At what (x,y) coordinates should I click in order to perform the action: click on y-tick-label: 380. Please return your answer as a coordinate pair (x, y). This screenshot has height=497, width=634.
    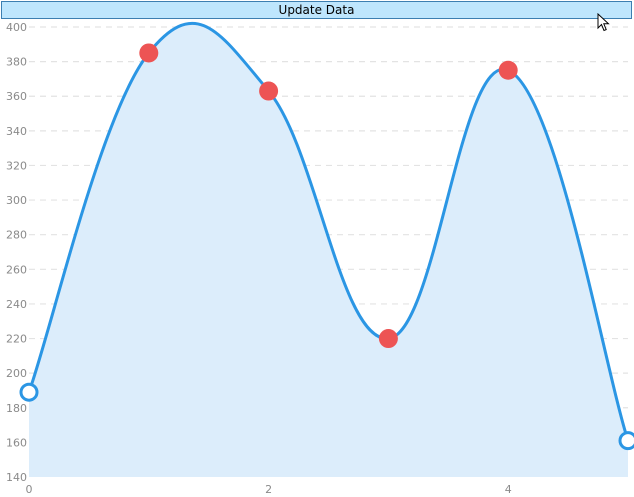
    Looking at the image, I should click on (16, 62).